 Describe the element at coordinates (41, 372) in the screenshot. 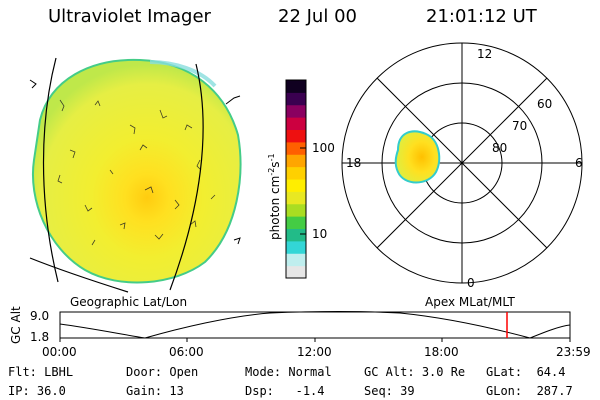

I see `info-flt: Flt: LBHL` at that location.